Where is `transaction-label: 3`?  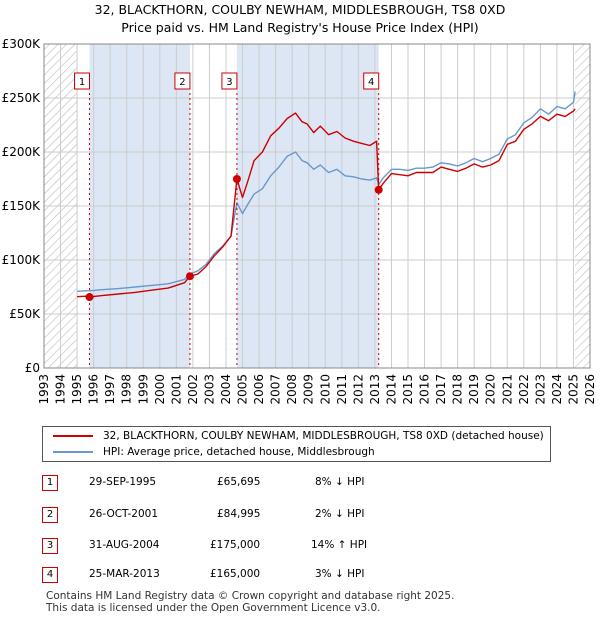
transaction-label: 3 is located at coordinates (229, 82).